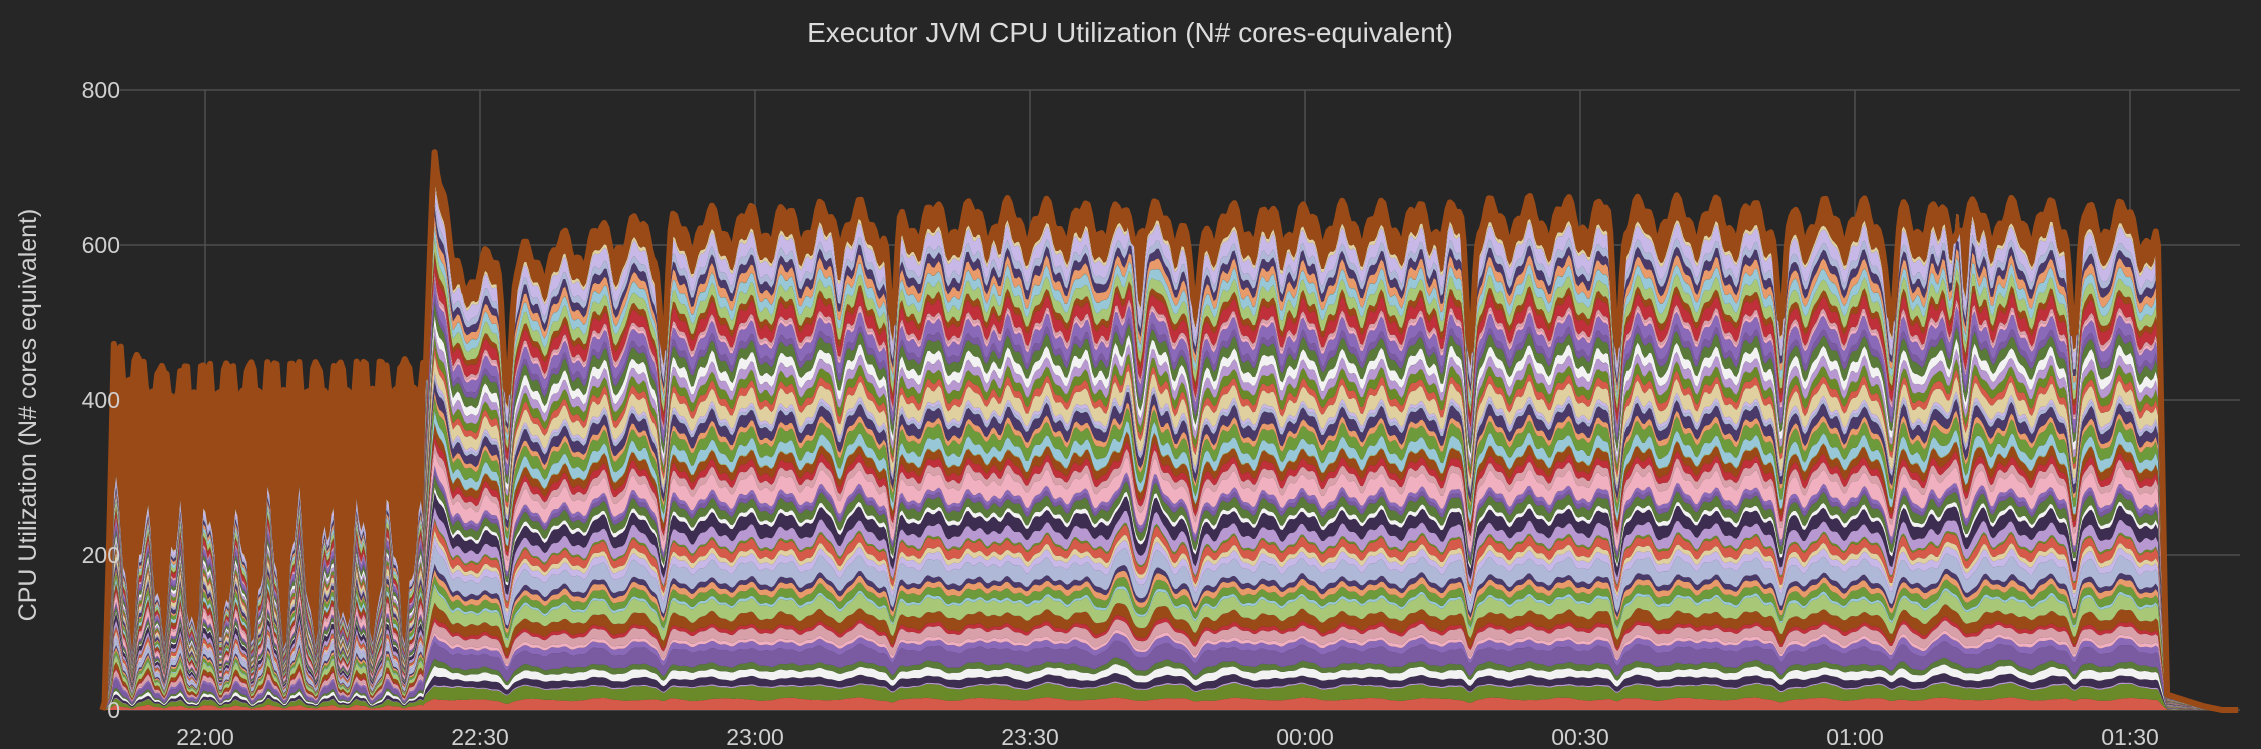 The height and width of the screenshot is (749, 2261). I want to click on x-tick-label: 22:00, so click(205, 736).